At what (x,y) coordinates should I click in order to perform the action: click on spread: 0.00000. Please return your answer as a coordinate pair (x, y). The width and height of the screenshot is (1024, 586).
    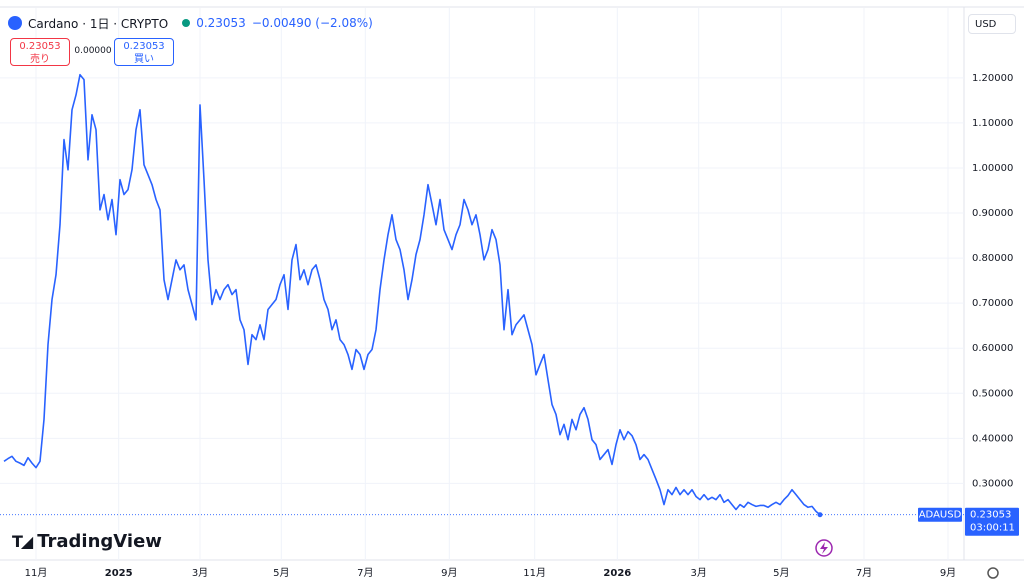
    Looking at the image, I should click on (93, 51).